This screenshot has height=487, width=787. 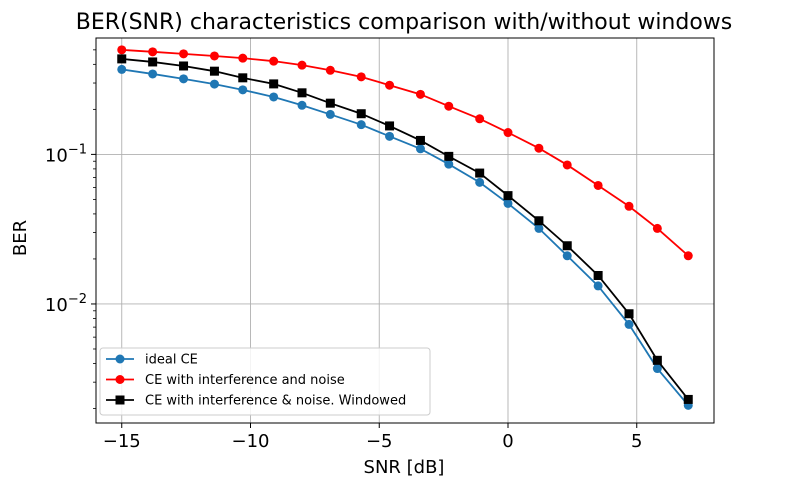 I want to click on x-axis-label: SNR [dB], so click(x=404, y=467).